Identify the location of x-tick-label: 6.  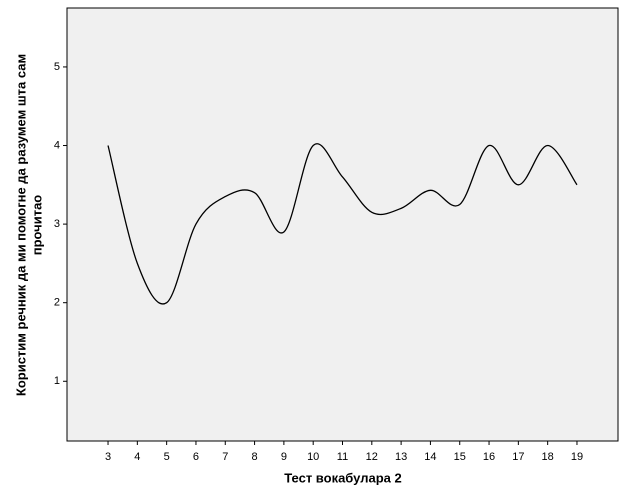
(196, 457).